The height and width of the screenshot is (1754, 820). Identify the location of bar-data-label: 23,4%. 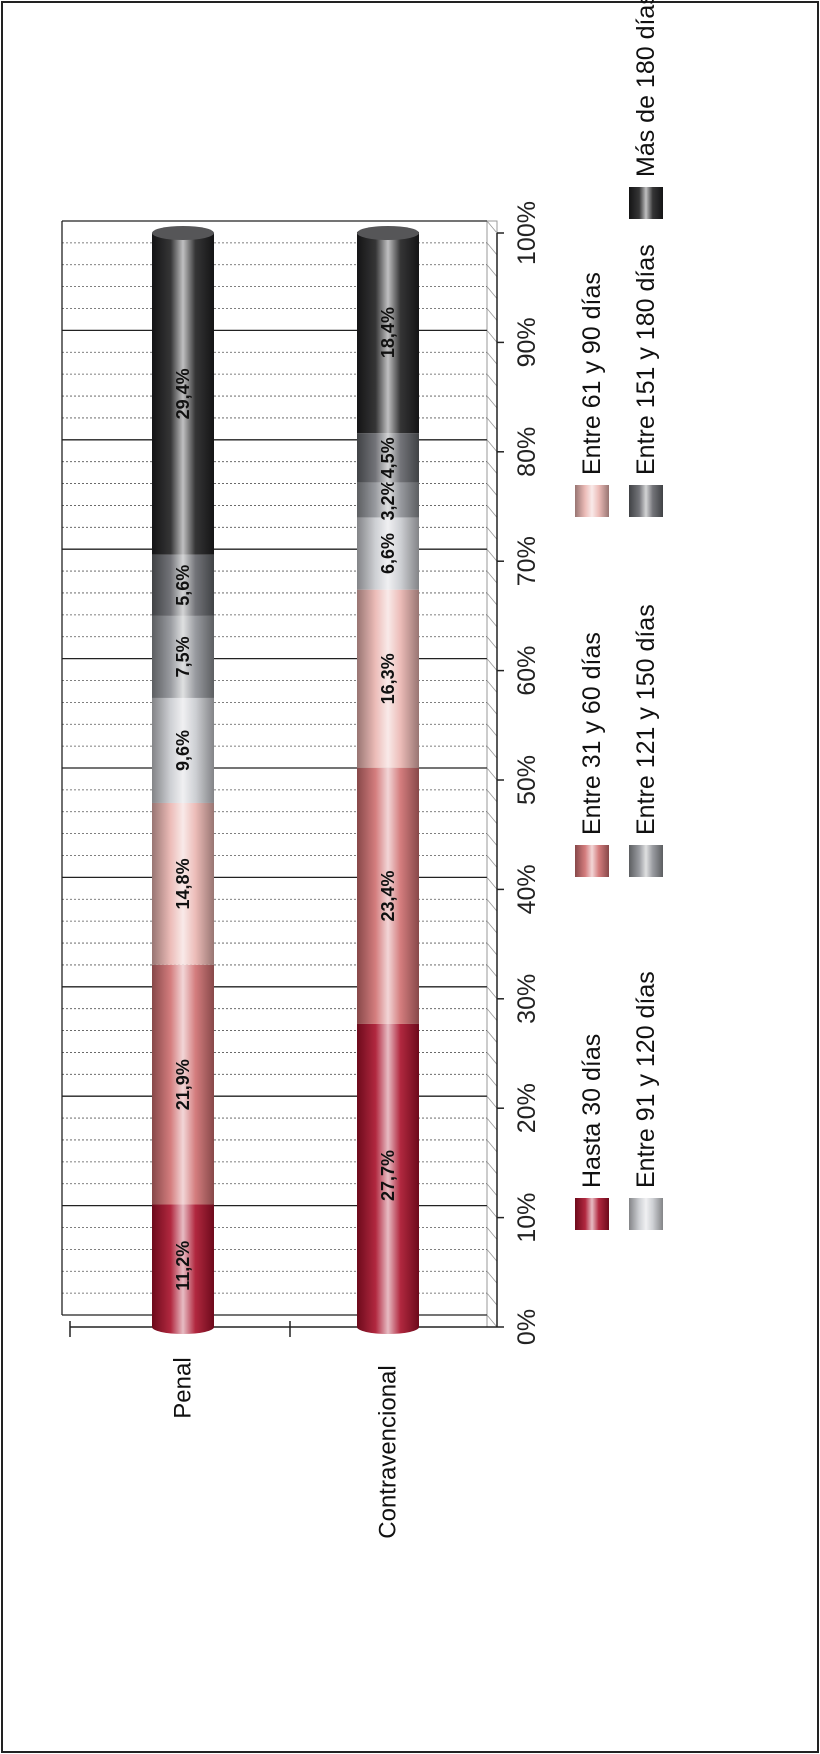
(388, 895).